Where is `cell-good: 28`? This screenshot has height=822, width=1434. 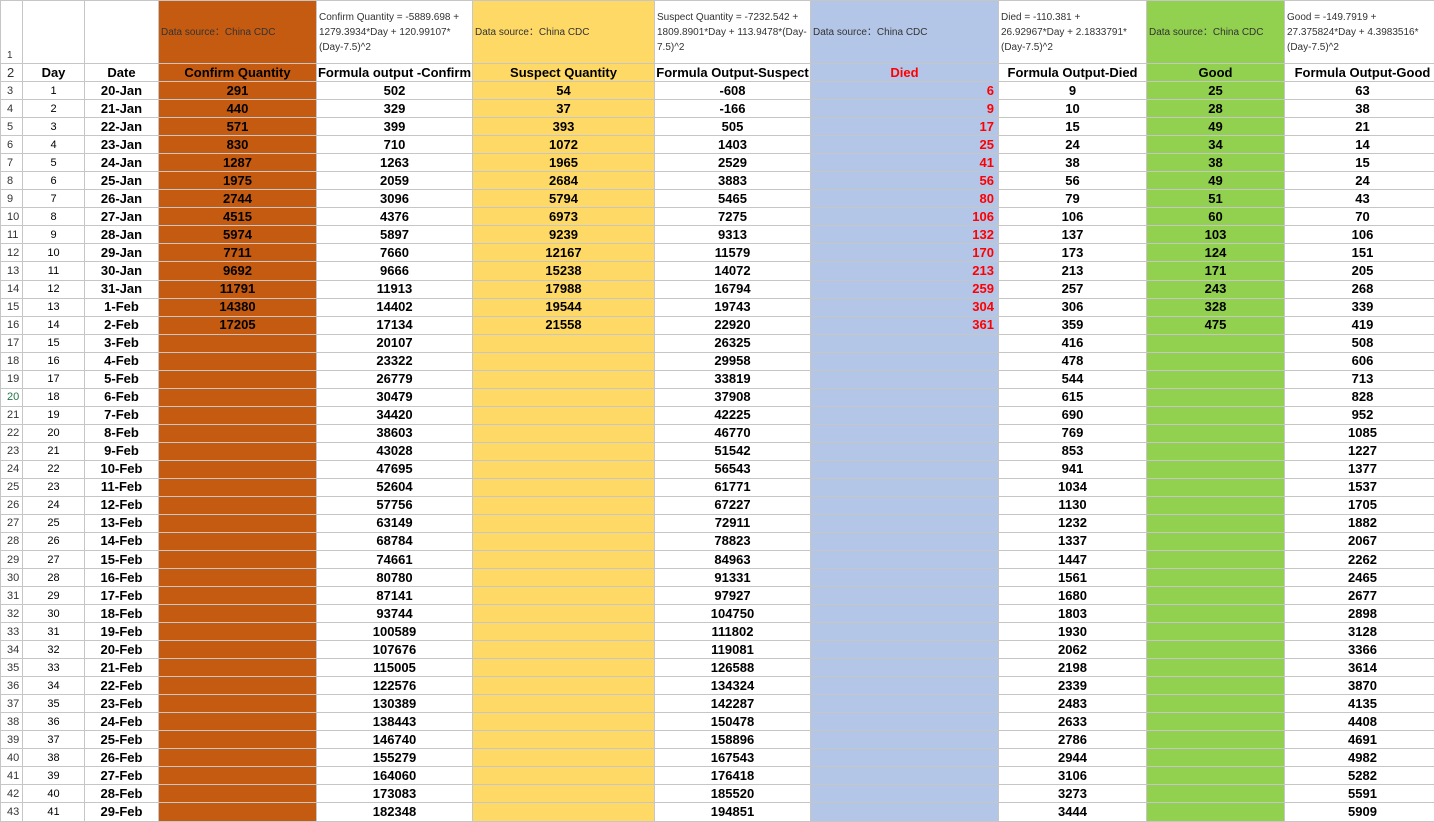
cell-good: 28 is located at coordinates (1215, 109).